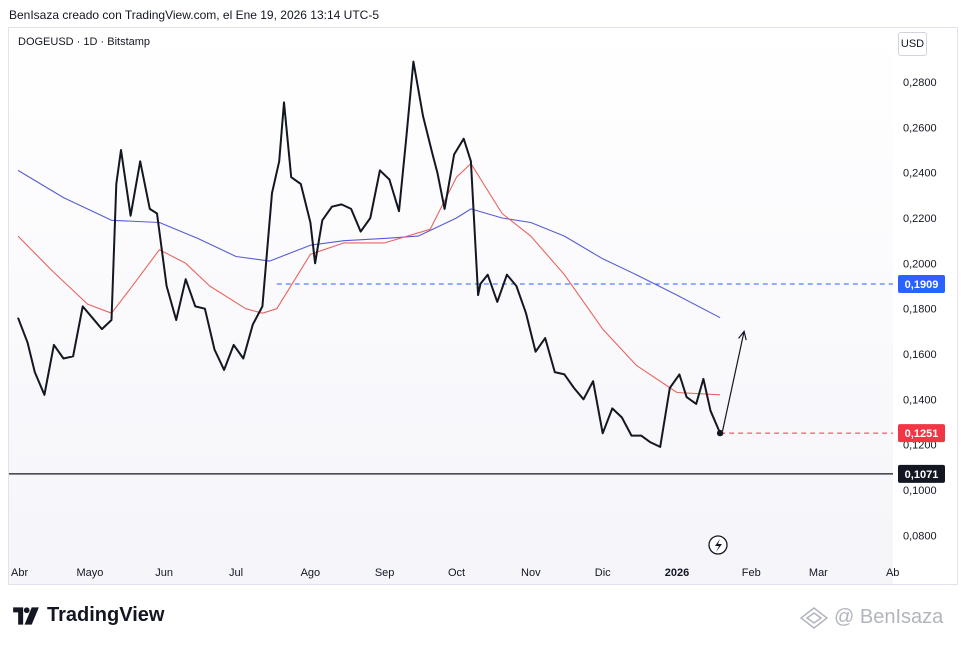 Image resolution: width=967 pixels, height=646 pixels. Describe the element at coordinates (84, 42) in the screenshot. I see `symbol-title: DOGEUSD · 1D · Bitstamp` at that location.